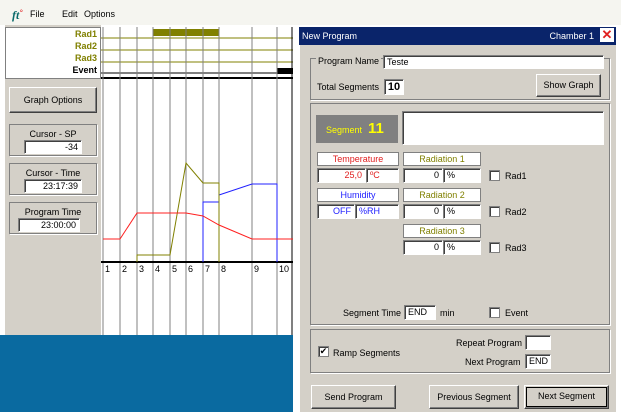 The image size is (621, 412). Describe the element at coordinates (571, 36) in the screenshot. I see `chamber-label: Chamber 1` at that location.